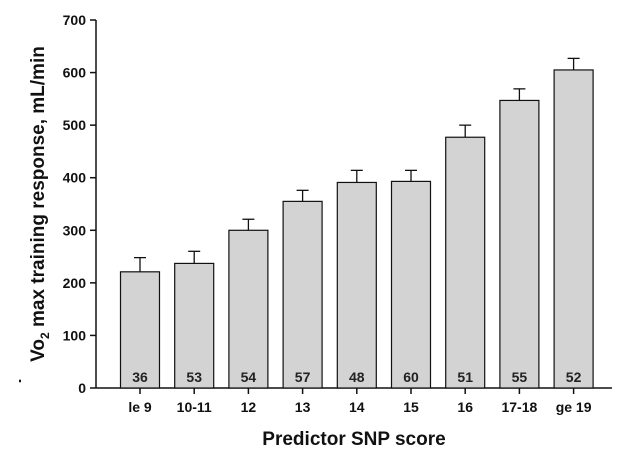 The height and width of the screenshot is (449, 624). I want to click on x-tick-label: le 9, so click(140, 407).